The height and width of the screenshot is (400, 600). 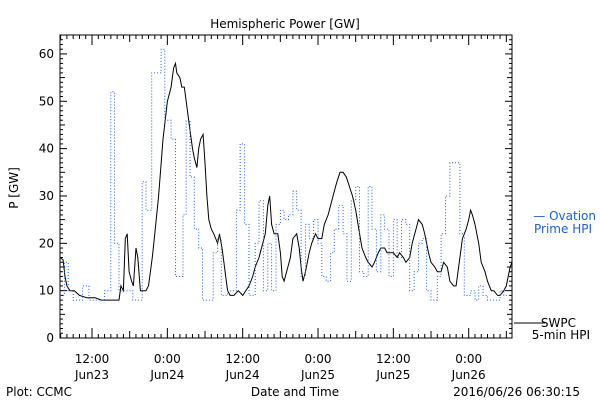 What do you see at coordinates (563, 229) in the screenshot?
I see `legend-ovation-label-line2: Prime HPI` at bounding box center [563, 229].